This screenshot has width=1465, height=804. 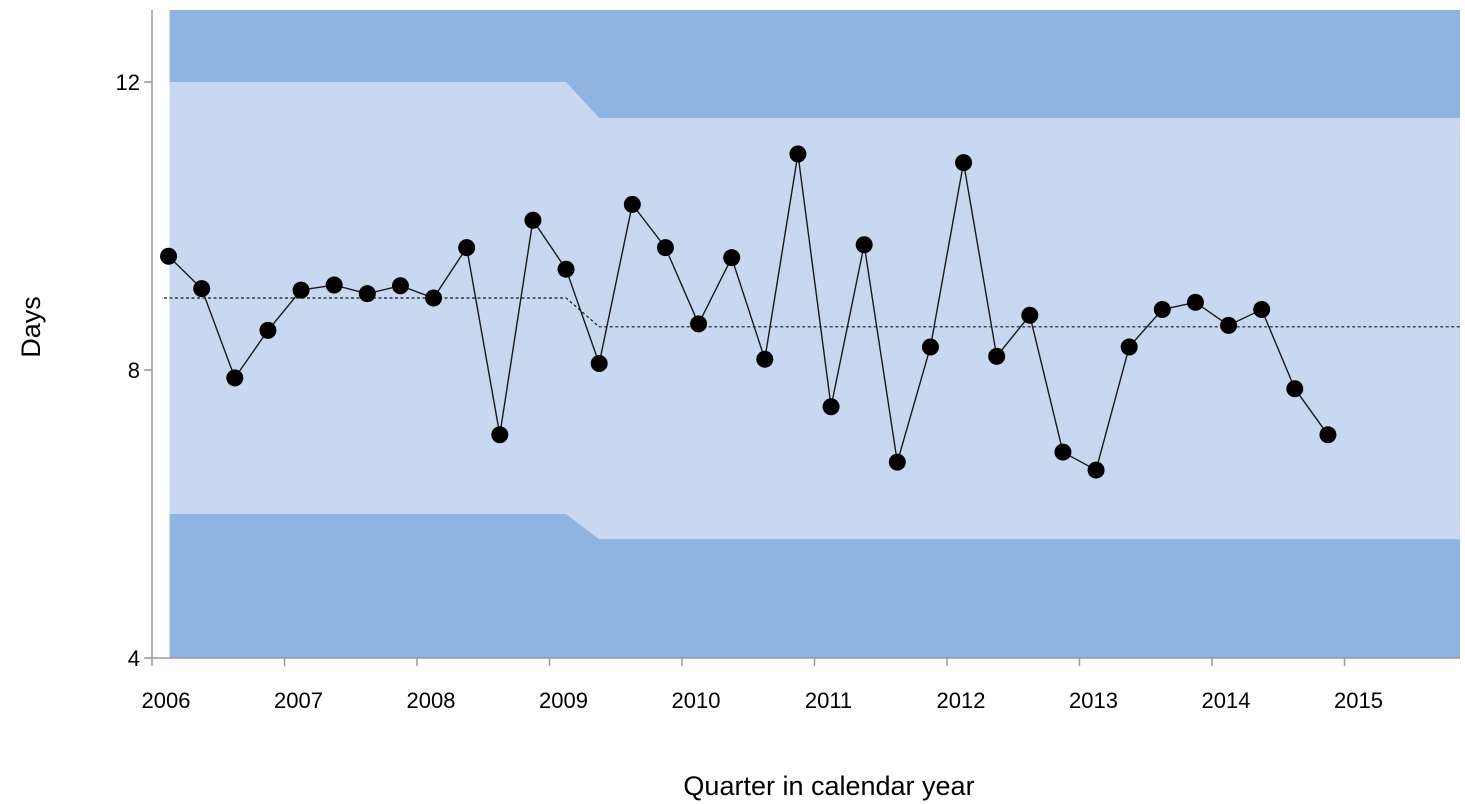 I want to click on y-tick-label: 12, so click(x=128, y=82).